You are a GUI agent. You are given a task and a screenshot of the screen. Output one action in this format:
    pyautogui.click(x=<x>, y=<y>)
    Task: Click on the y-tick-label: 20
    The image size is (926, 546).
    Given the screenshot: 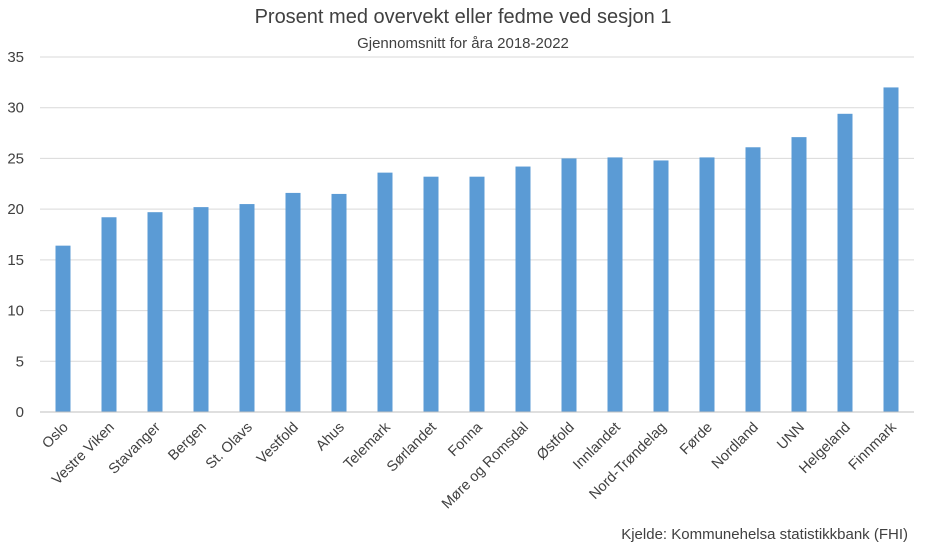 What is the action you would take?
    pyautogui.click(x=15, y=209)
    